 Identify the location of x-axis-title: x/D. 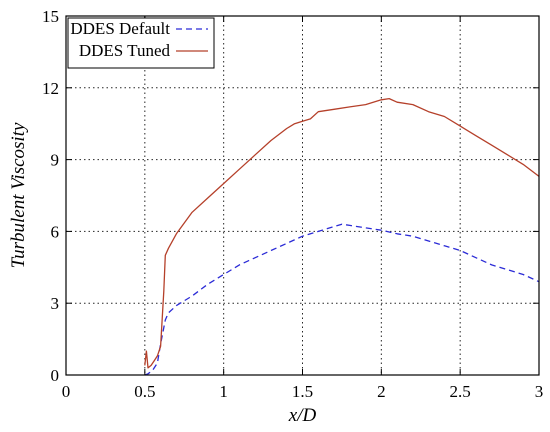
(302, 415).